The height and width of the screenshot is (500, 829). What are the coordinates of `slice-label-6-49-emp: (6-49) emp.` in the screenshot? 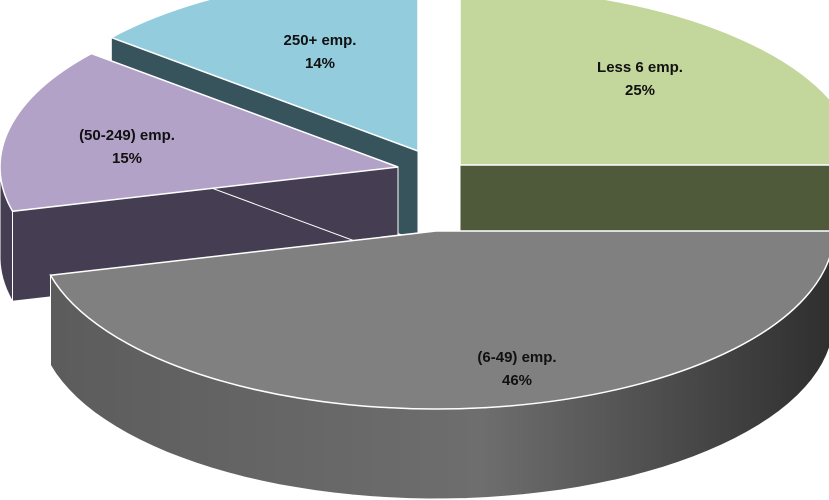 It's located at (516, 357).